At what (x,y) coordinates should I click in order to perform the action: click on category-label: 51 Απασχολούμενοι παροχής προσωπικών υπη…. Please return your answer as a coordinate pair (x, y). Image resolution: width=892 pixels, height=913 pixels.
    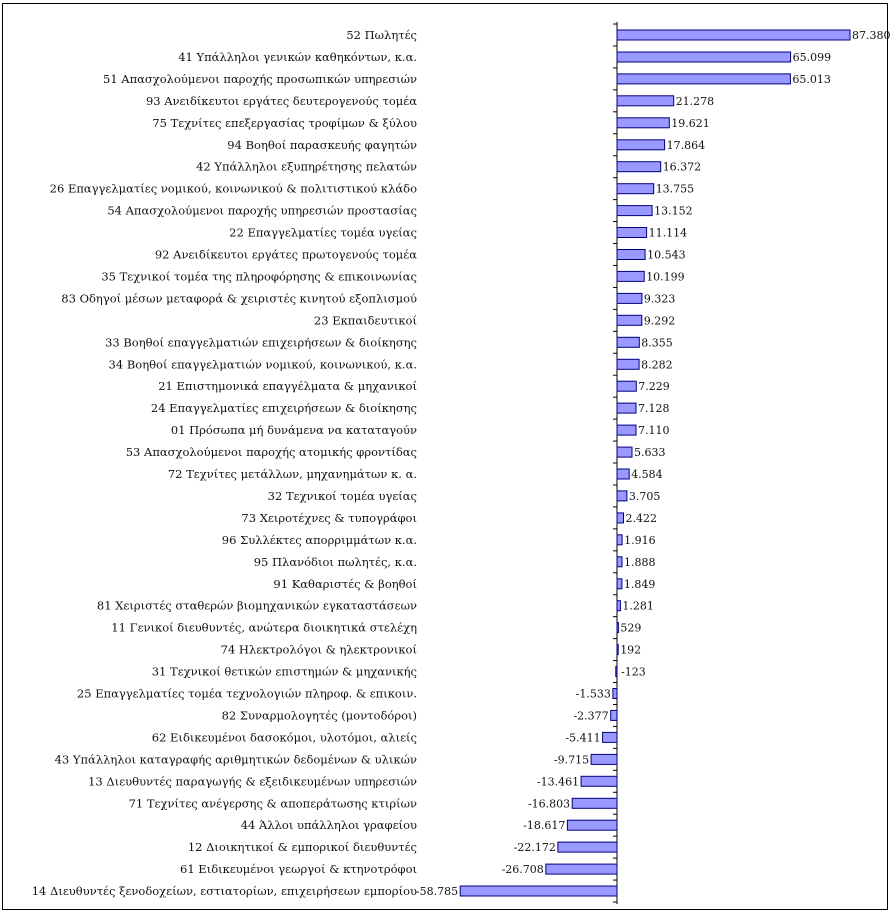
    Looking at the image, I should click on (260, 79).